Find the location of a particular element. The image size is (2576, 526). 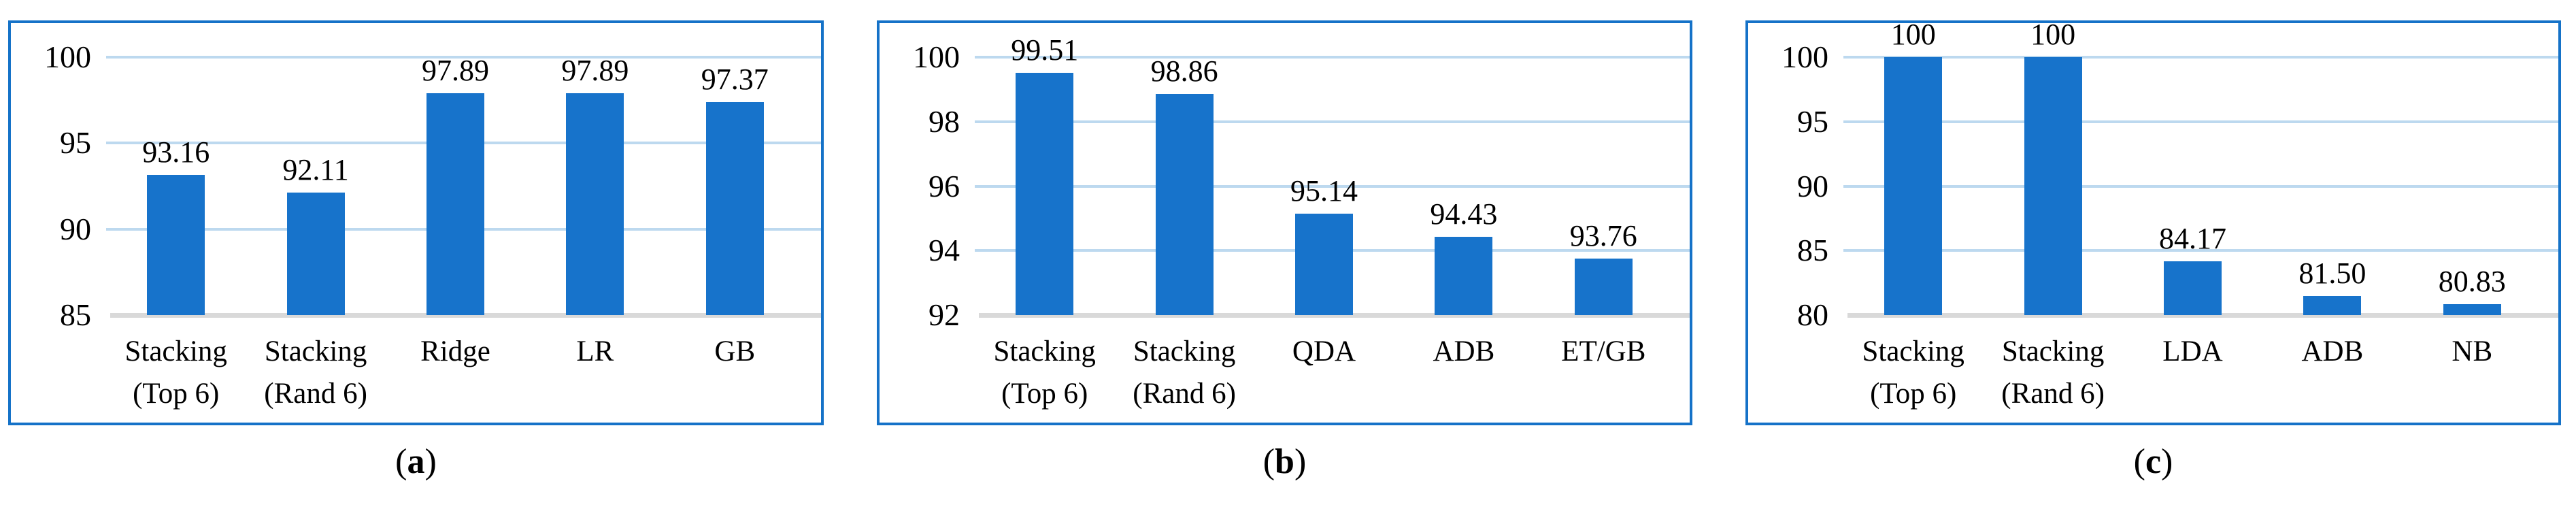

caption-b: (b) is located at coordinates (1285, 462).